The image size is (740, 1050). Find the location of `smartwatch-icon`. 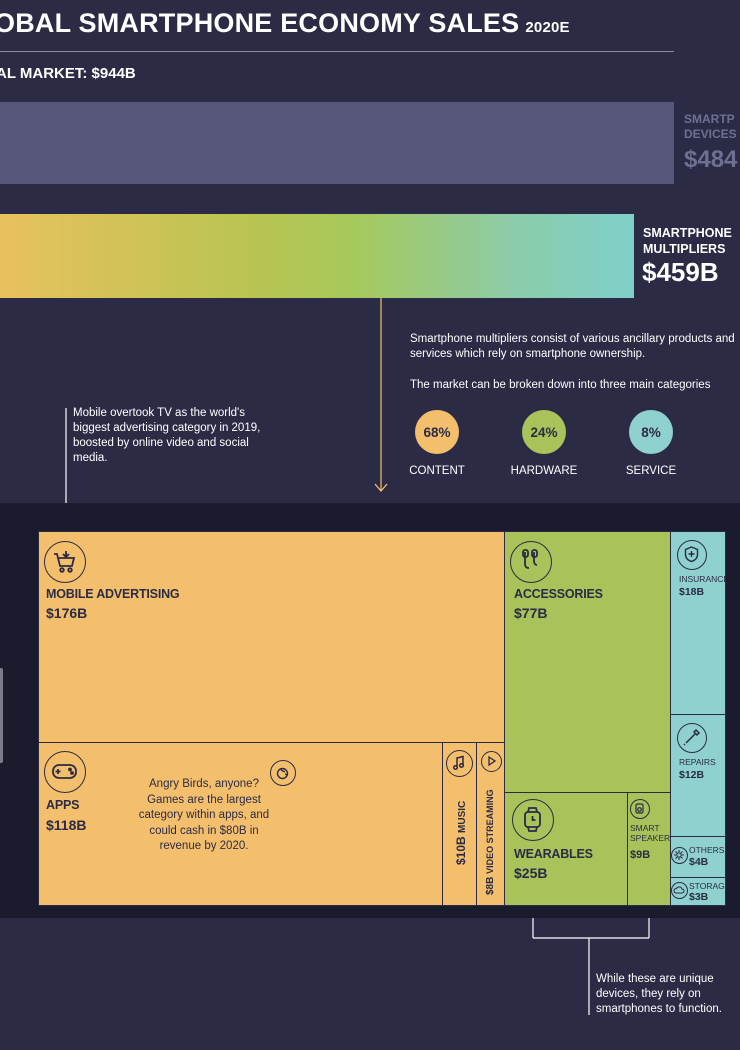

smartwatch-icon is located at coordinates (533, 820).